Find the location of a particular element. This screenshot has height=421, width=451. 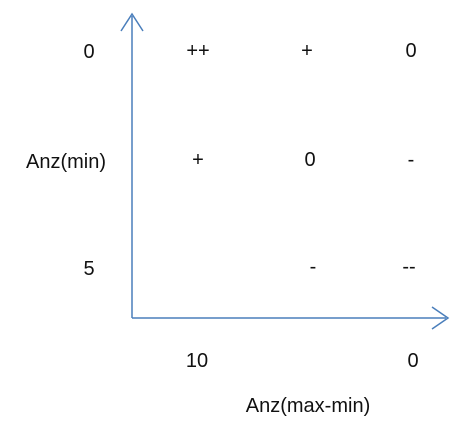

x-axis-arrowhead is located at coordinates (440, 318).